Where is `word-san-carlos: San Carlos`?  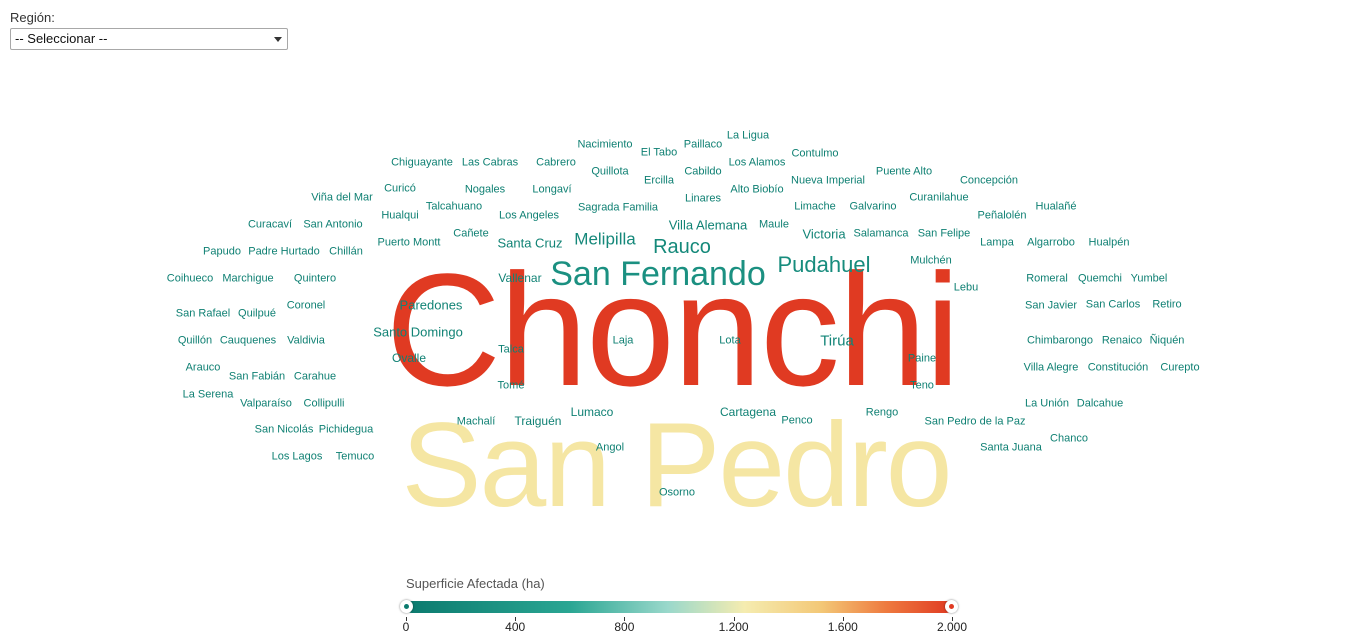
word-san-carlos: San Carlos is located at coordinates (1113, 304).